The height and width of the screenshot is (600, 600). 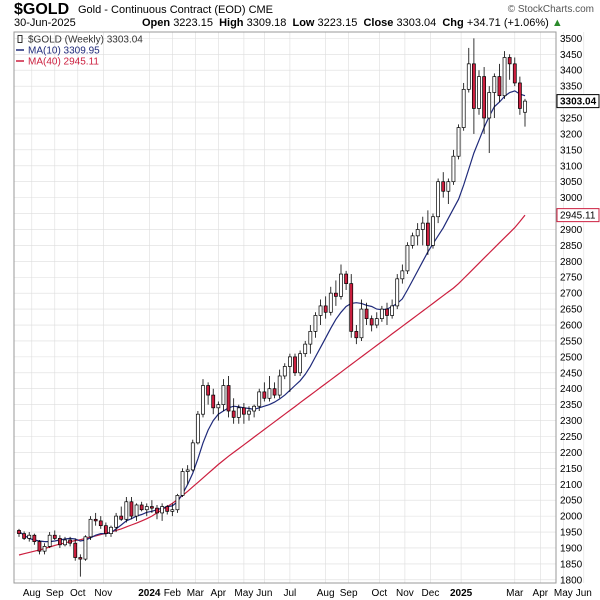 I want to click on y-tick-label: 2650, so click(x=571, y=310).